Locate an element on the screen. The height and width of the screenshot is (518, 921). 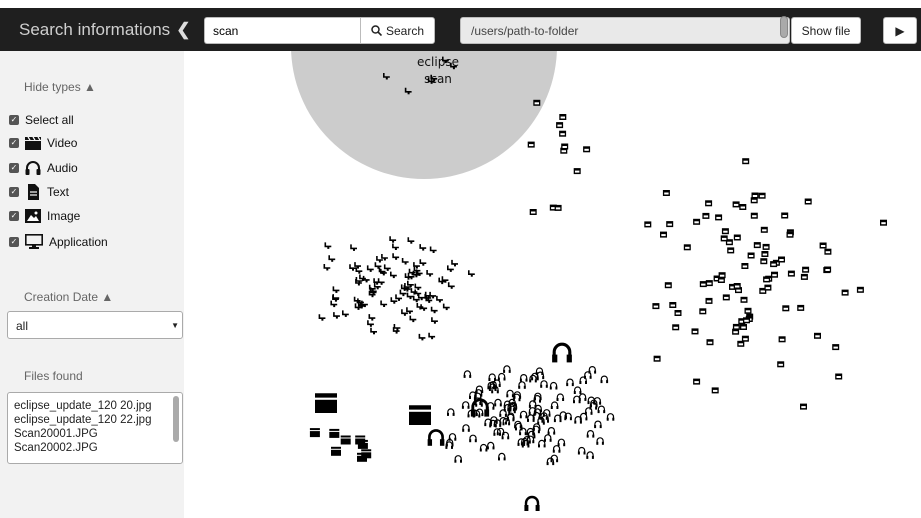
type-image: ✓ Image is located at coordinates (44, 216).